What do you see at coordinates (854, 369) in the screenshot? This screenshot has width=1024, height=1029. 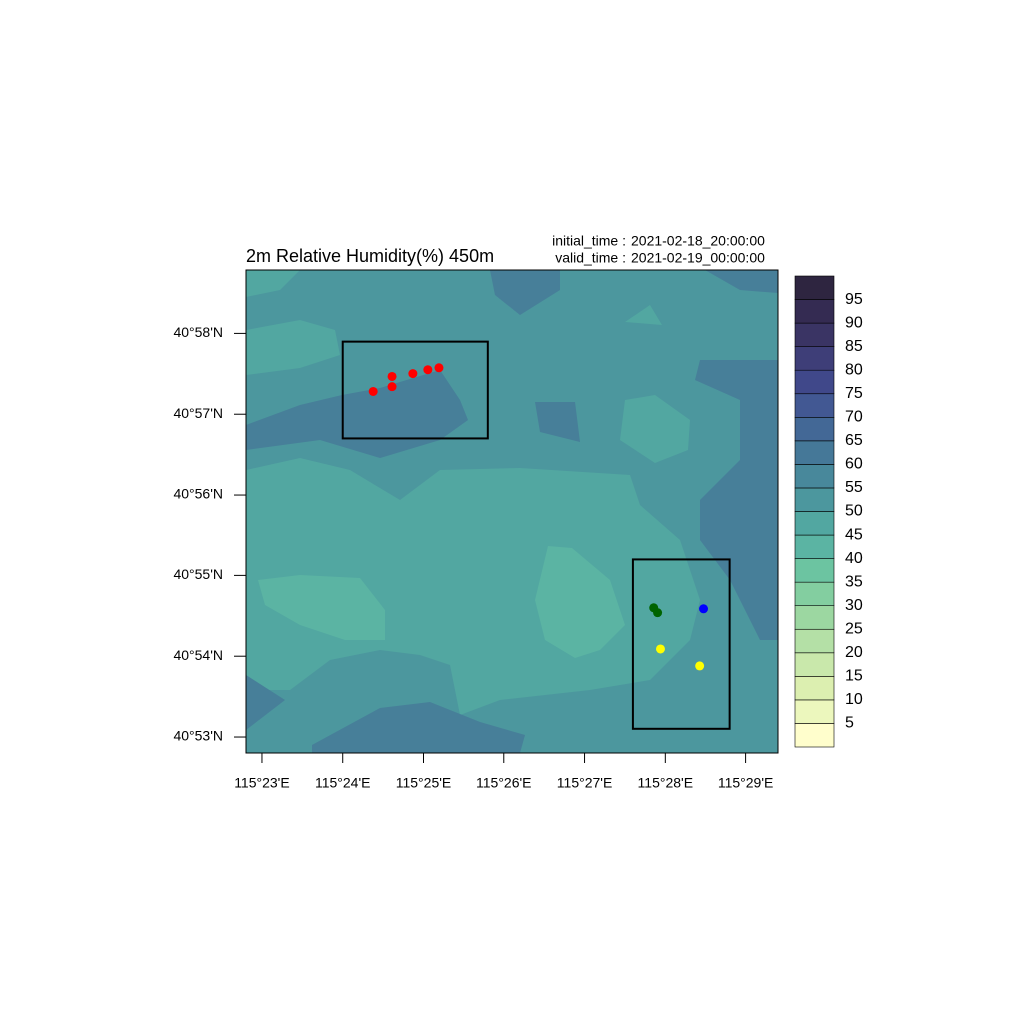 I see `colorbar-label: 80` at bounding box center [854, 369].